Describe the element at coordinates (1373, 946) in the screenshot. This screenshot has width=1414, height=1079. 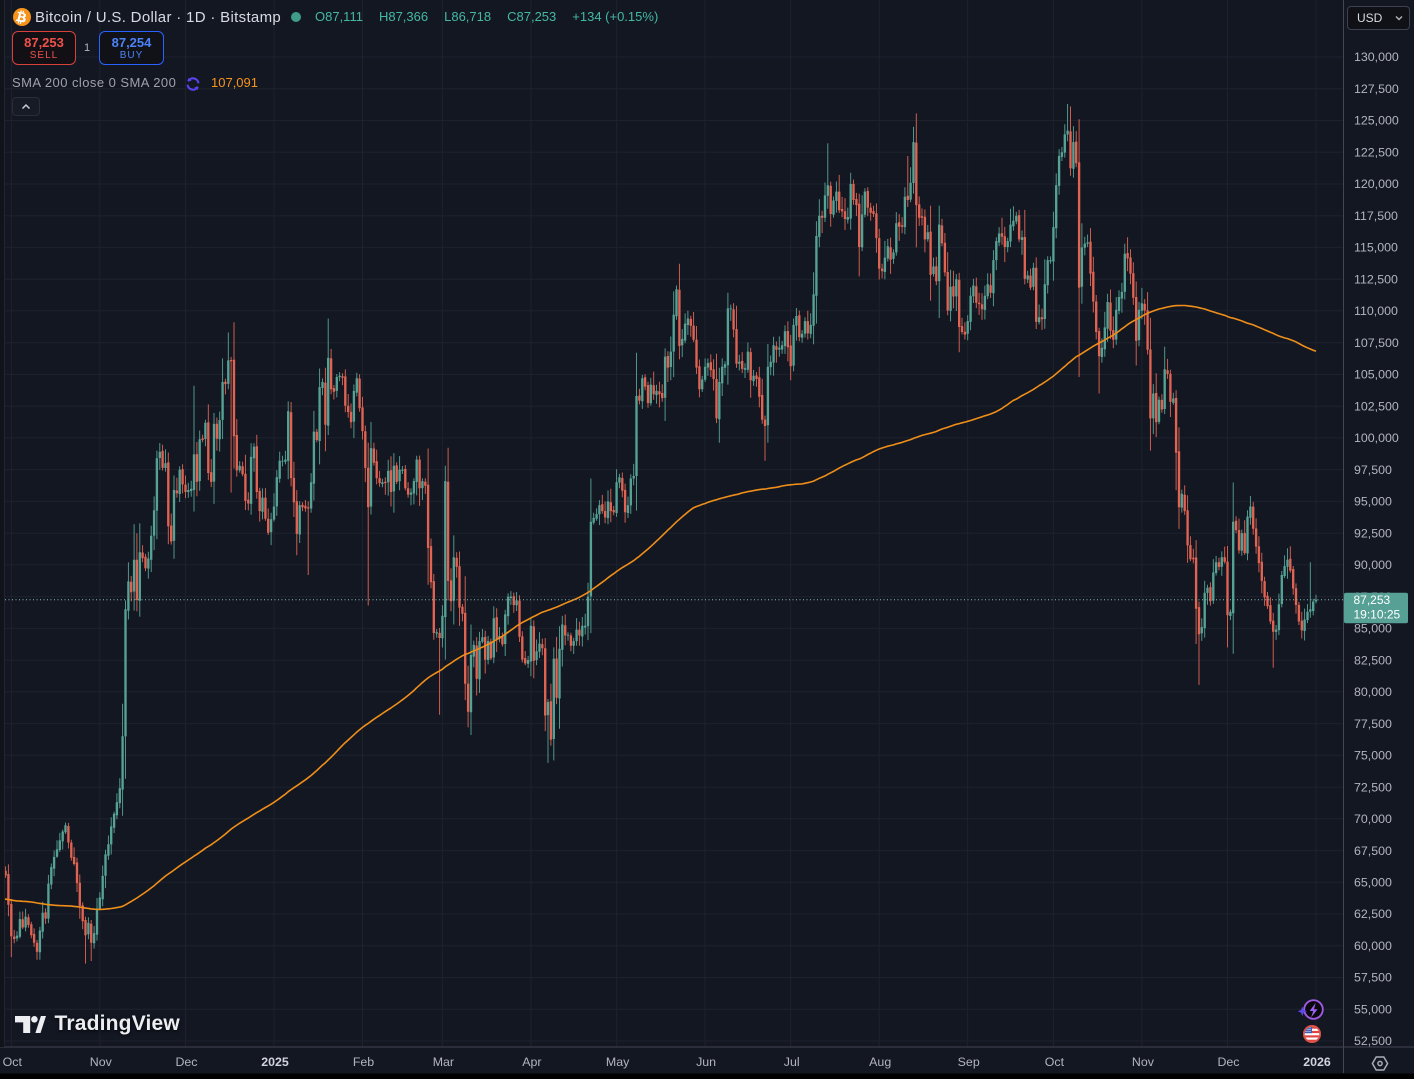
I see `svg-text: 60,000` at that location.